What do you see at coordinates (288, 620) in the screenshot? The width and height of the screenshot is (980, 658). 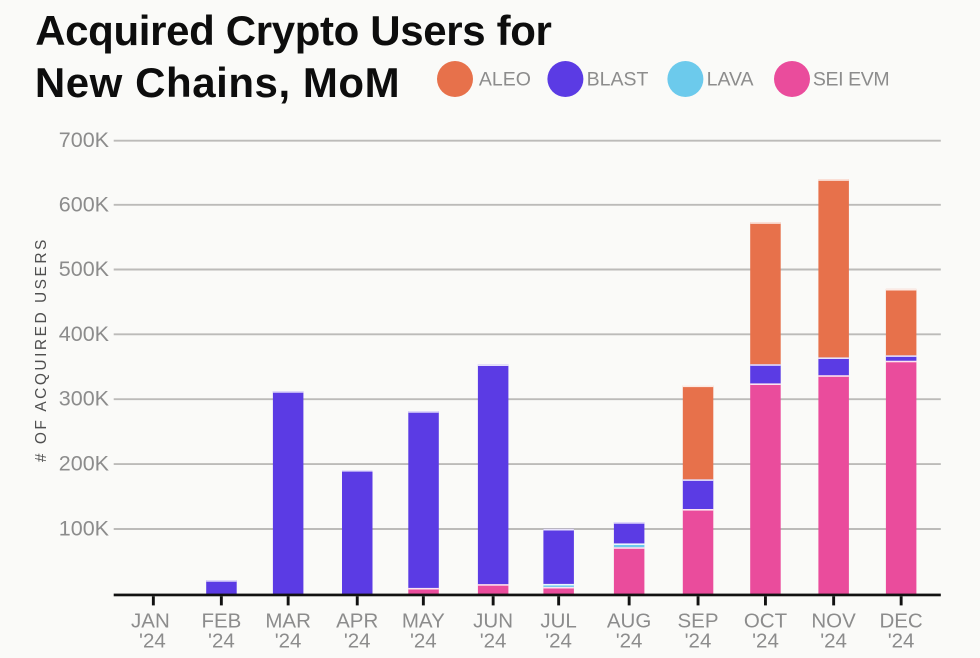 I see `svg-text: MAR` at bounding box center [288, 620].